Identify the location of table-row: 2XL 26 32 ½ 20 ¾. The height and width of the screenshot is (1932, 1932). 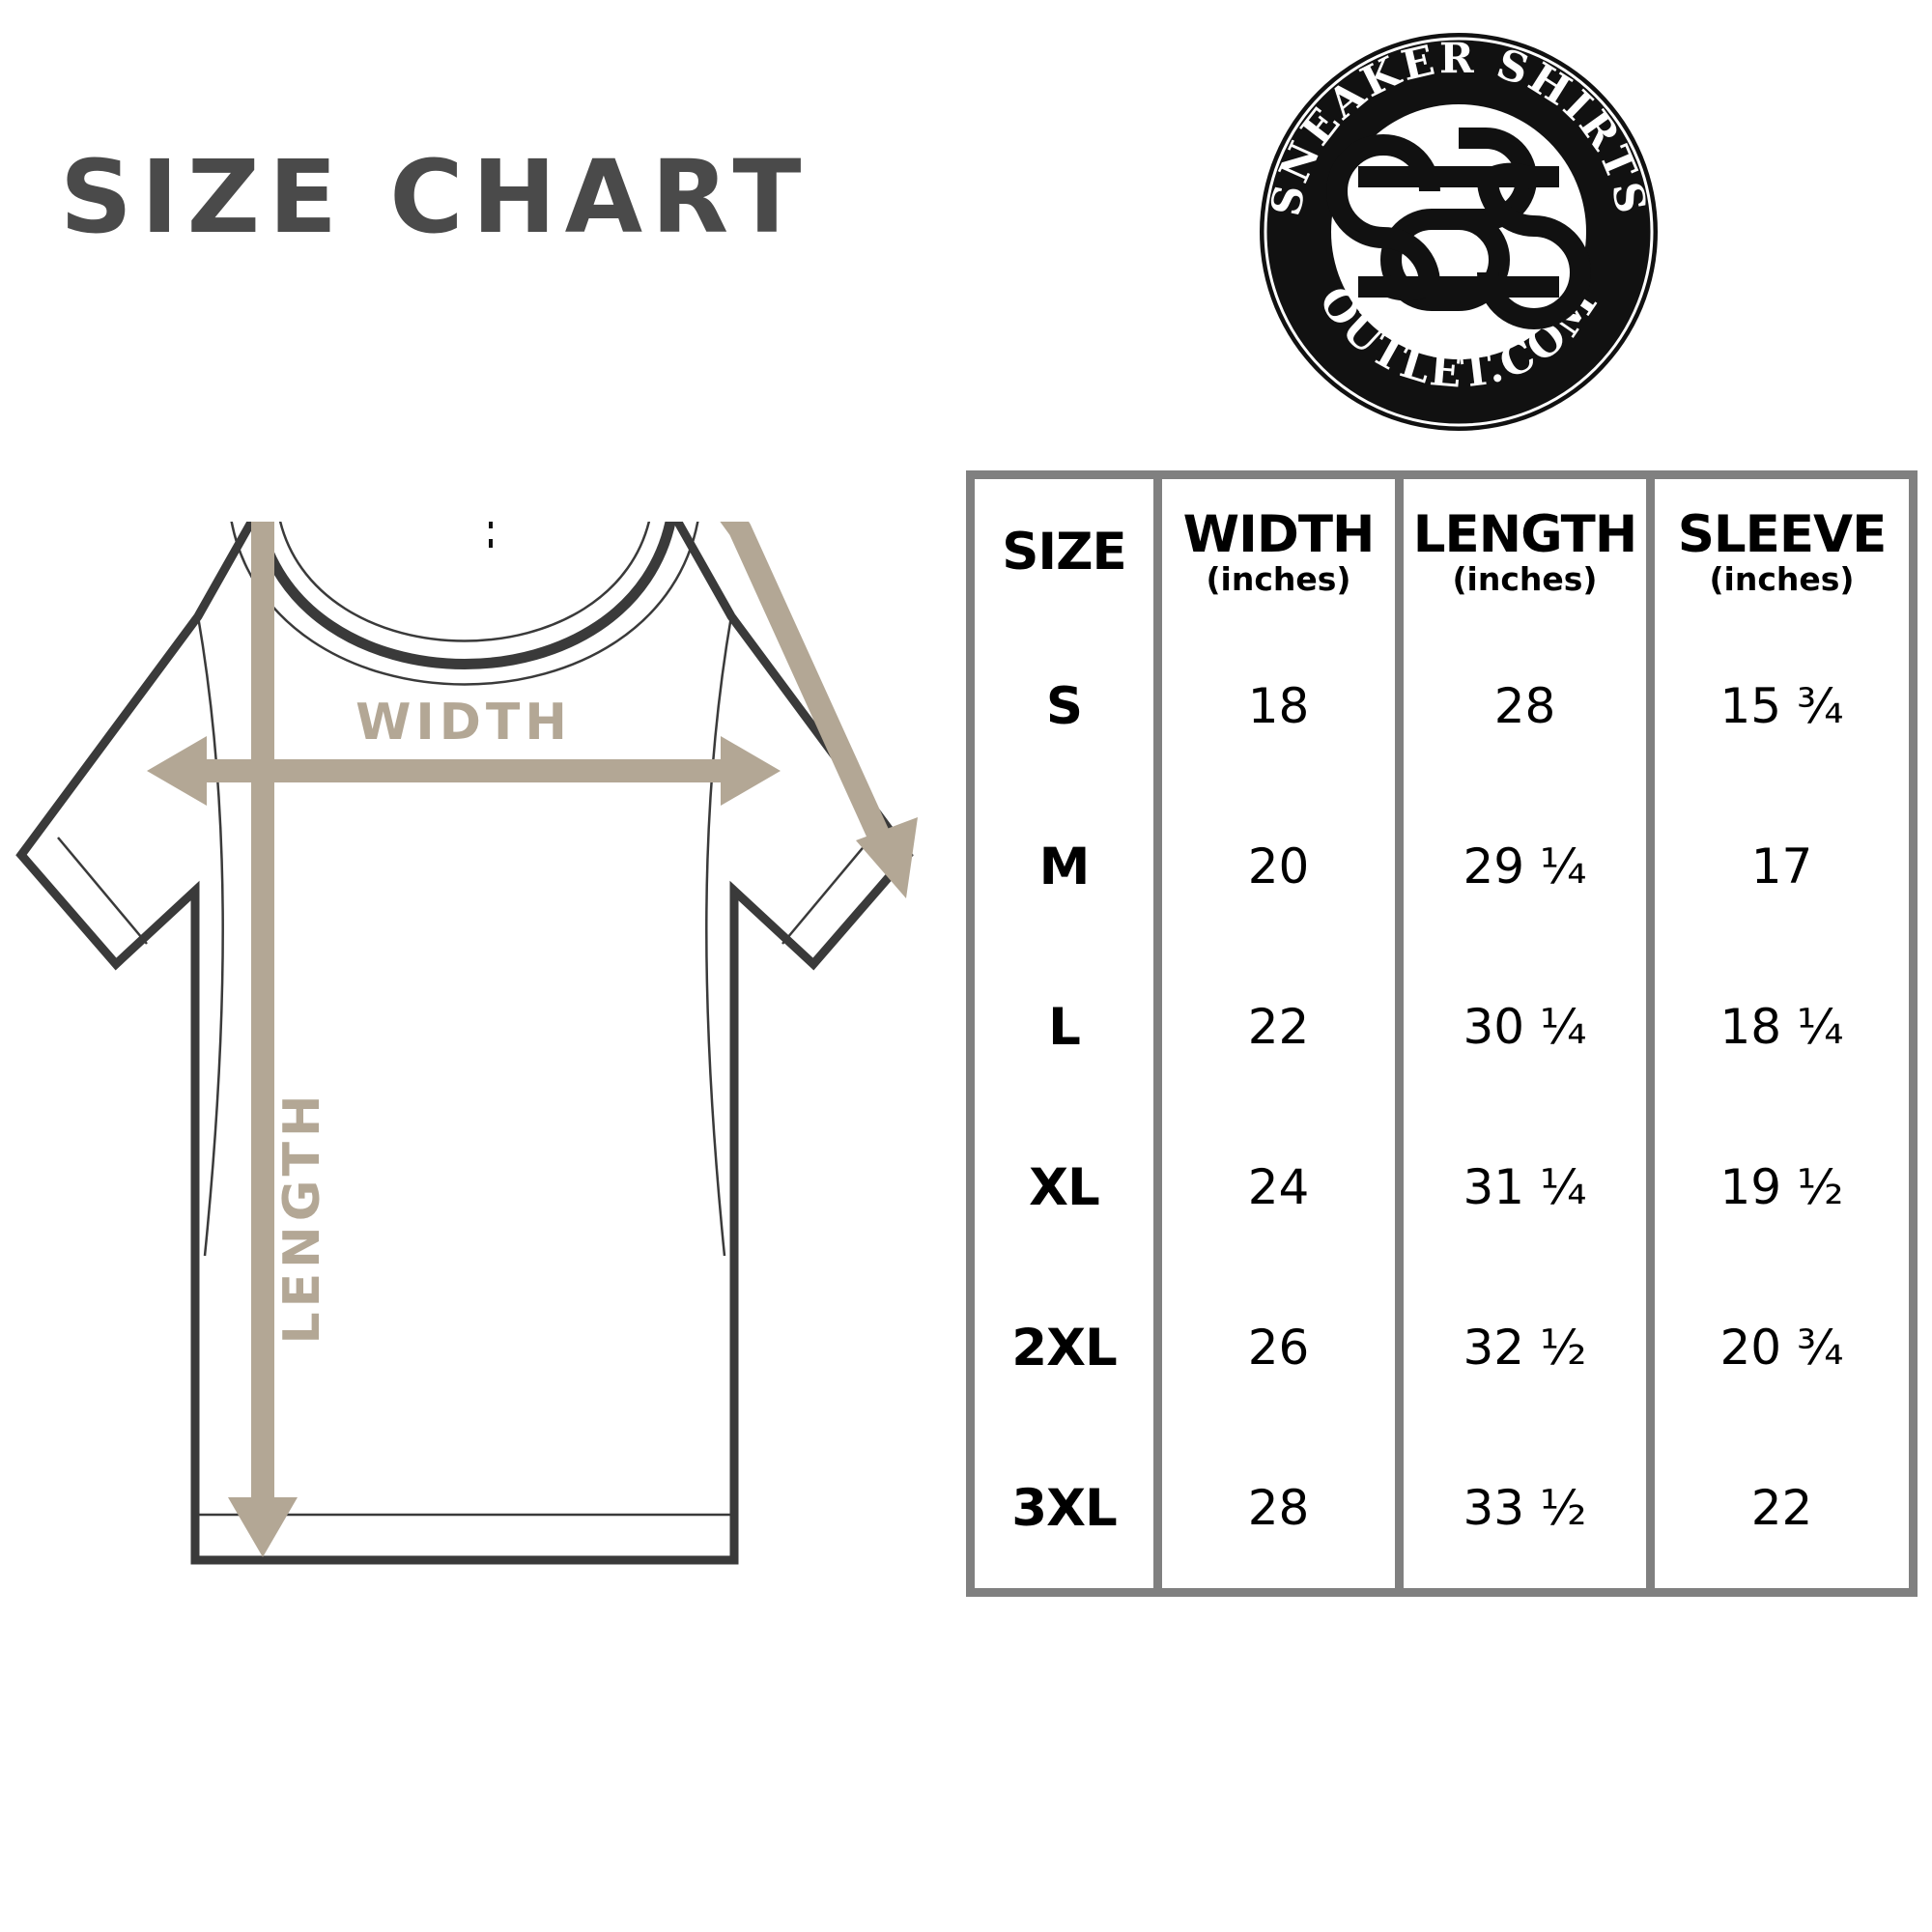
(1442, 1347).